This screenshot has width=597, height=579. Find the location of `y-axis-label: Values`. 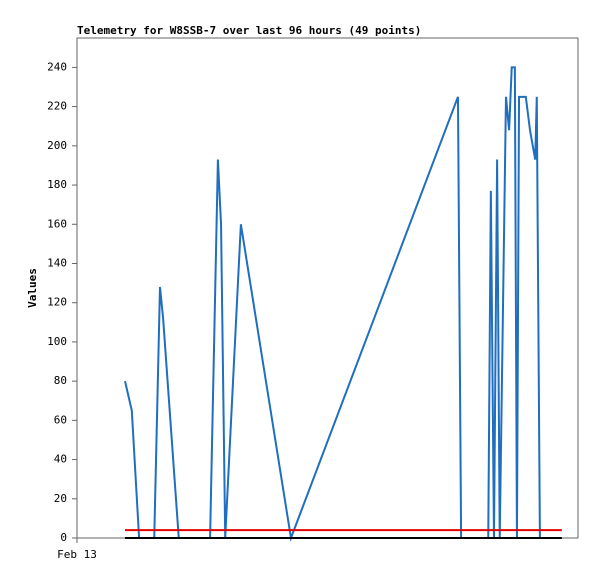

y-axis-label: Values is located at coordinates (32, 288).